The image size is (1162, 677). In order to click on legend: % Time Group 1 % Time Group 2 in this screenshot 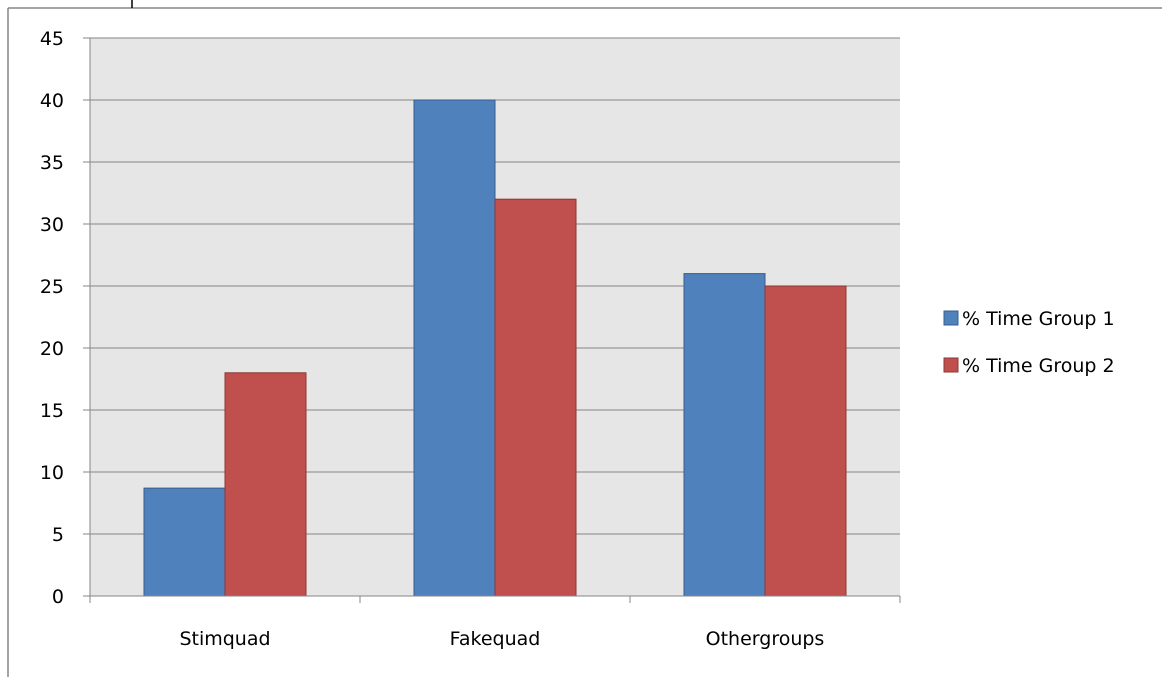, I will do `click(1029, 342)`.